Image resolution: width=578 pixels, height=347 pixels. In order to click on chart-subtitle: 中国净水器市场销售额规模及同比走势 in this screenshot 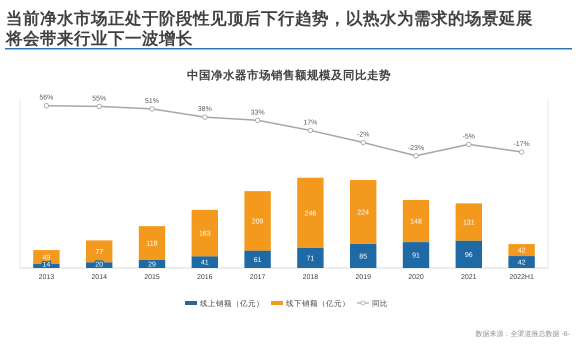, I will do `click(289, 75)`.